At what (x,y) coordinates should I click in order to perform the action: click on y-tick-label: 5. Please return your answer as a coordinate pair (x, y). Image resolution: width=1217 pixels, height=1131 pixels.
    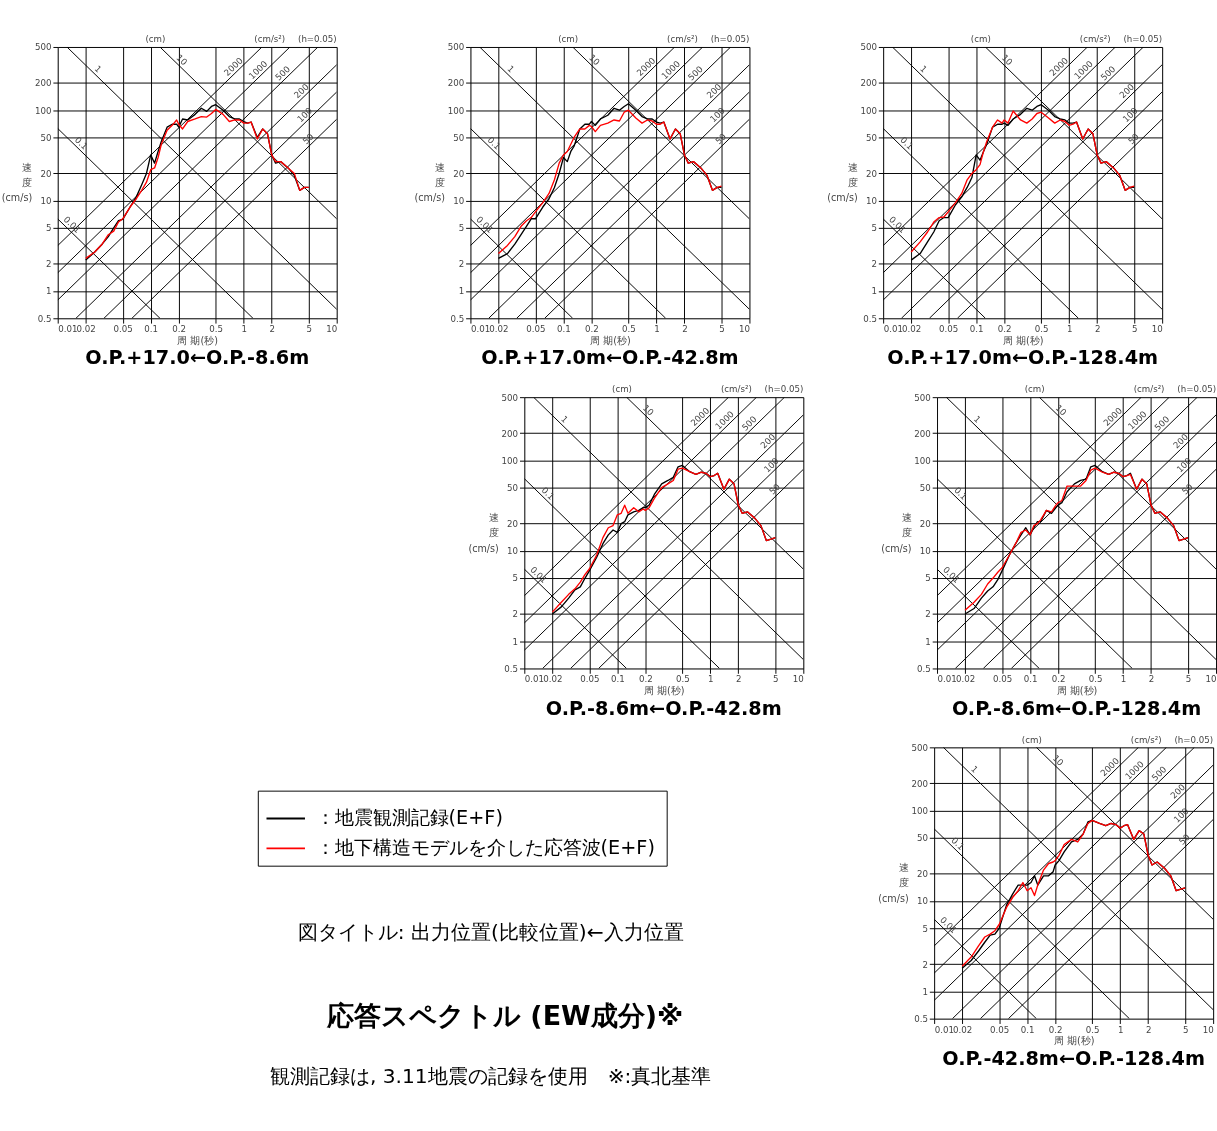
    Looking at the image, I should click on (515, 578).